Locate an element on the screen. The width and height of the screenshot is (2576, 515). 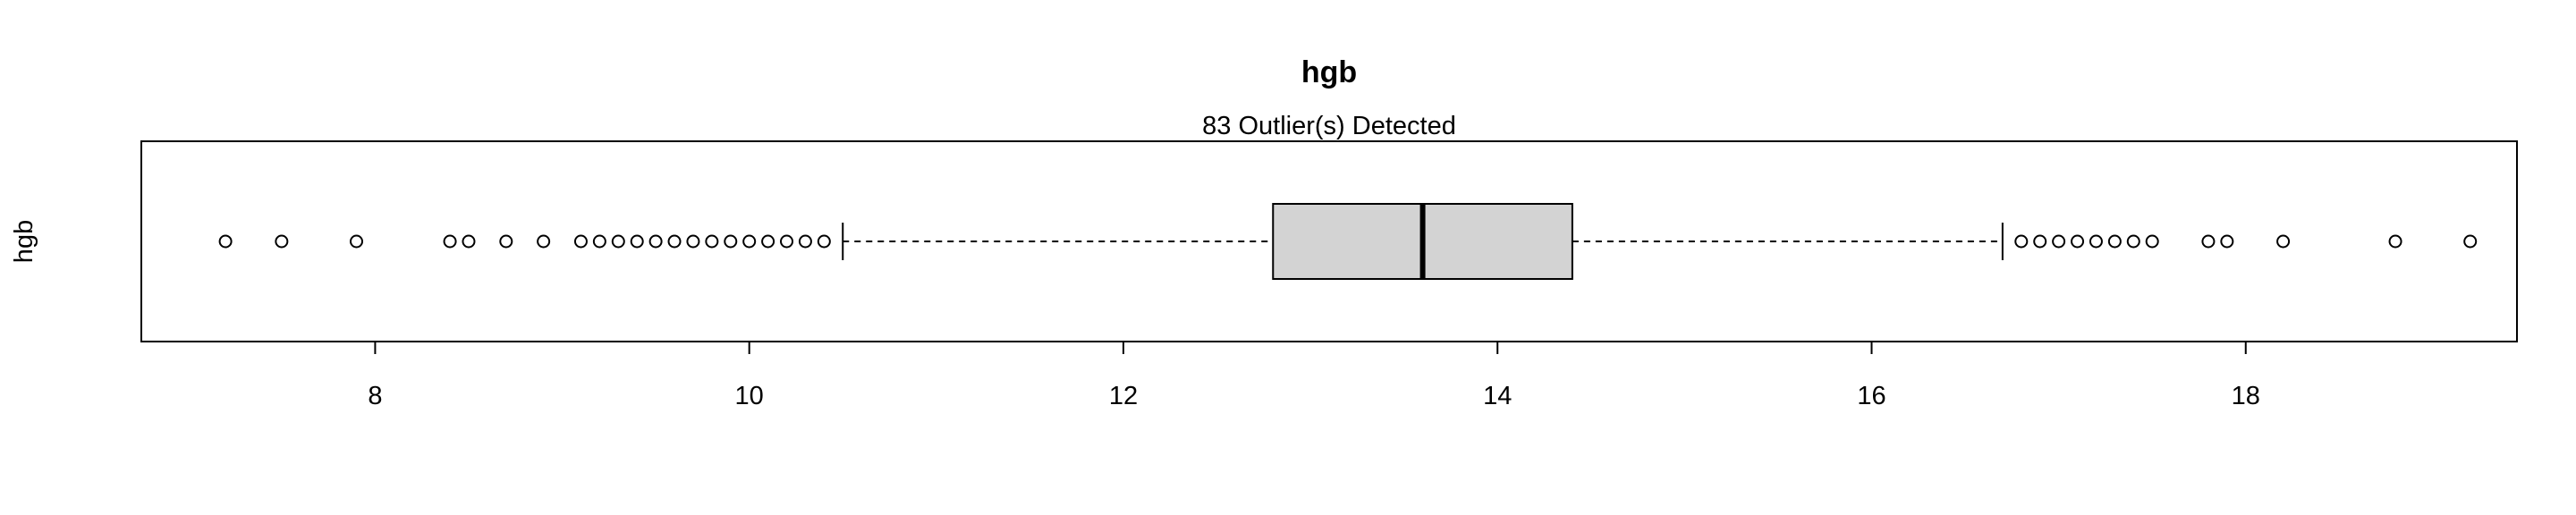
x-tick-label: 16 is located at coordinates (1871, 396).